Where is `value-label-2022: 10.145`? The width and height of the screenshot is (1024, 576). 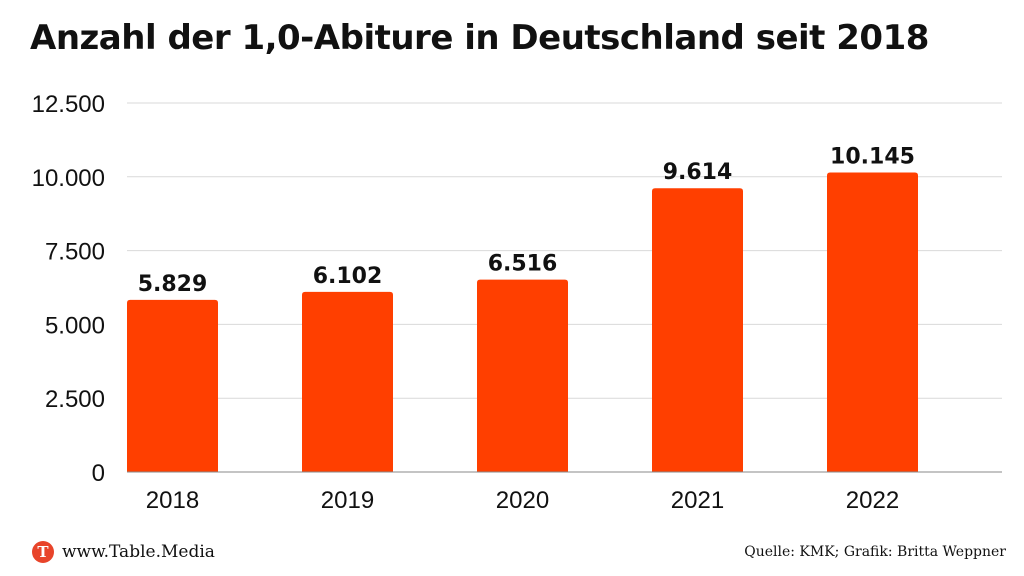
value-label-2022: 10.145 is located at coordinates (872, 157).